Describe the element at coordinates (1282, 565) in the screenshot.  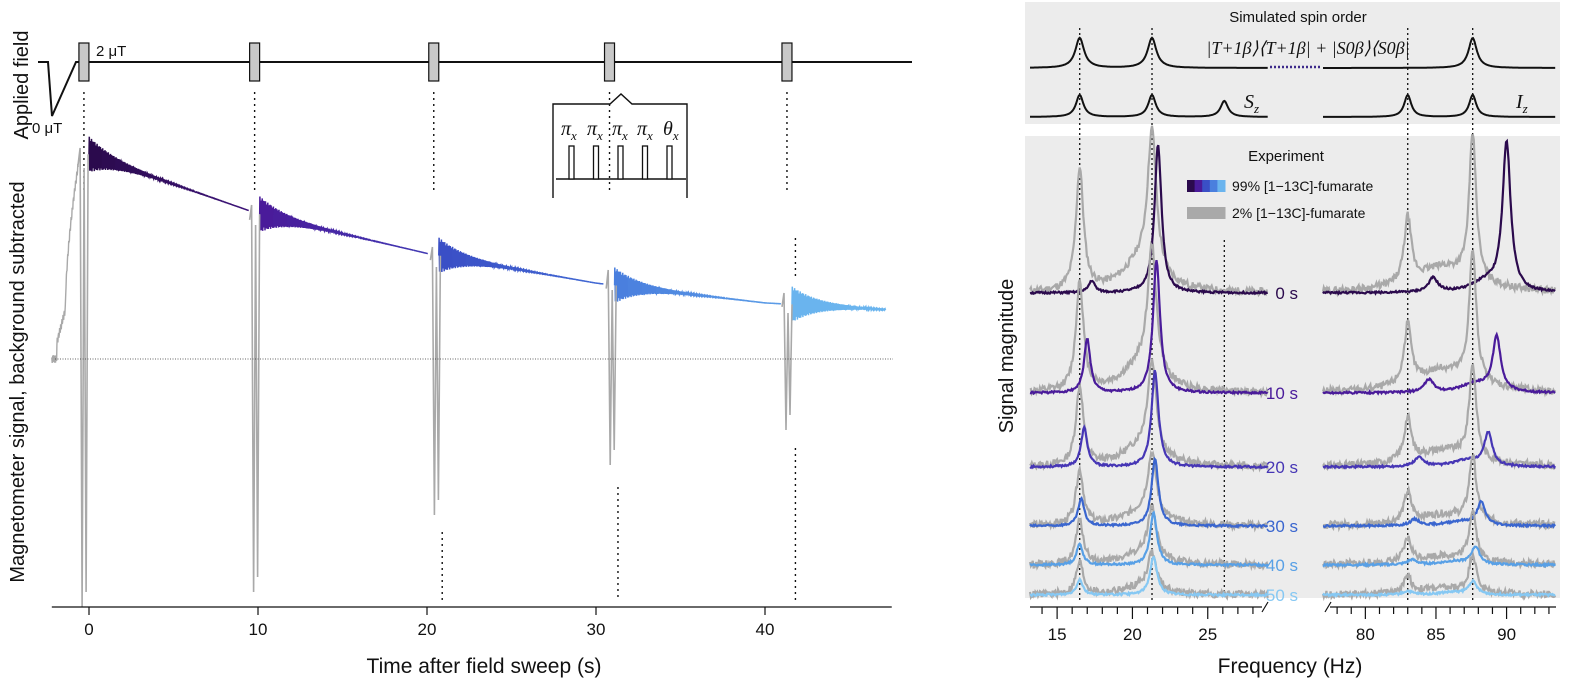
I see `time-label: 40 s` at that location.